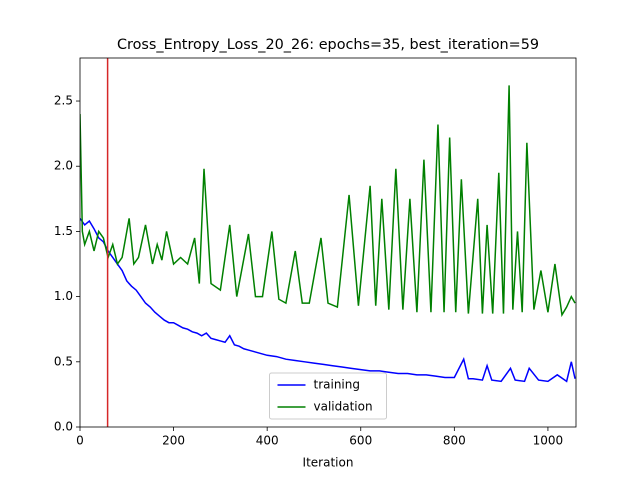  I want to click on y-tick-label: 1.0, so click(63, 296).